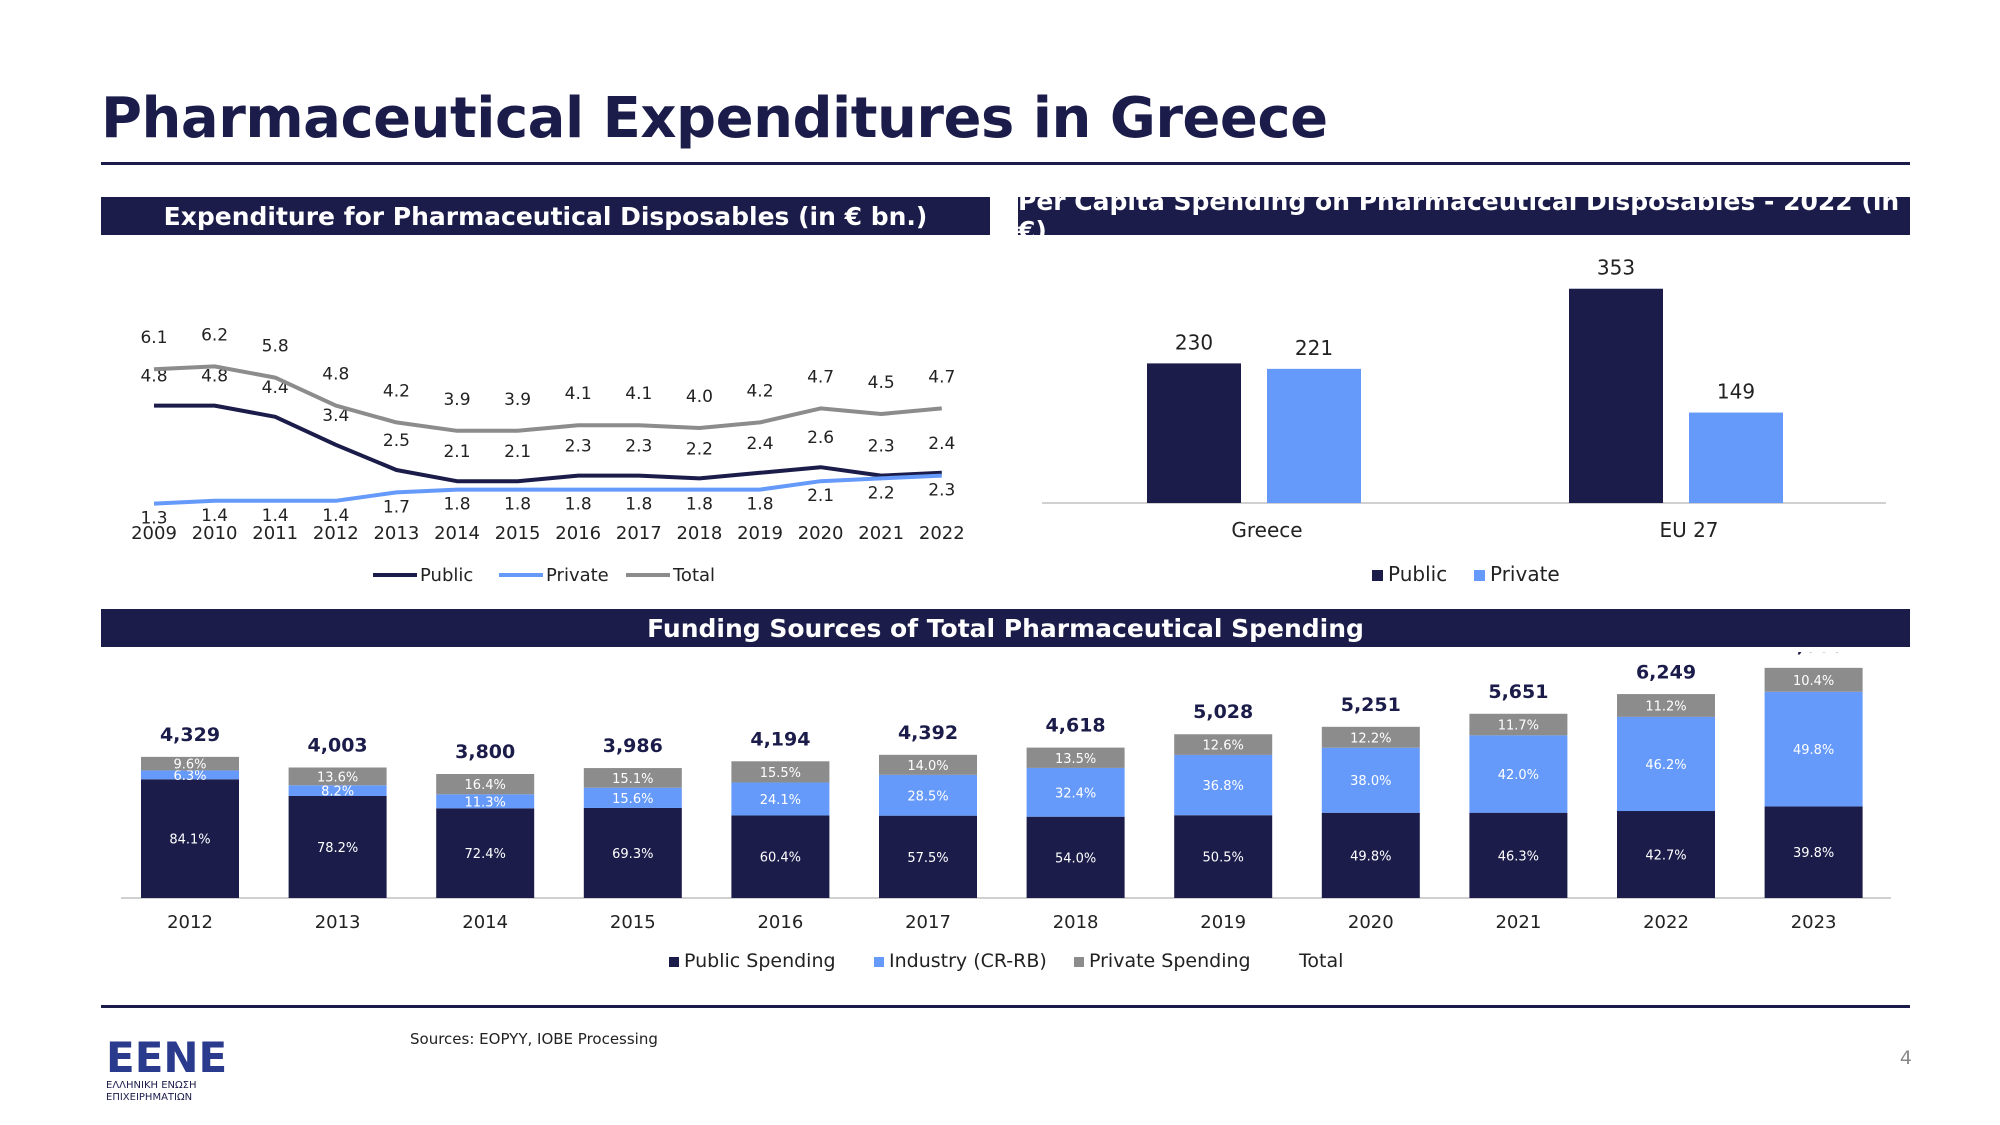  I want to click on segment-label: 78.2%, so click(337, 848).